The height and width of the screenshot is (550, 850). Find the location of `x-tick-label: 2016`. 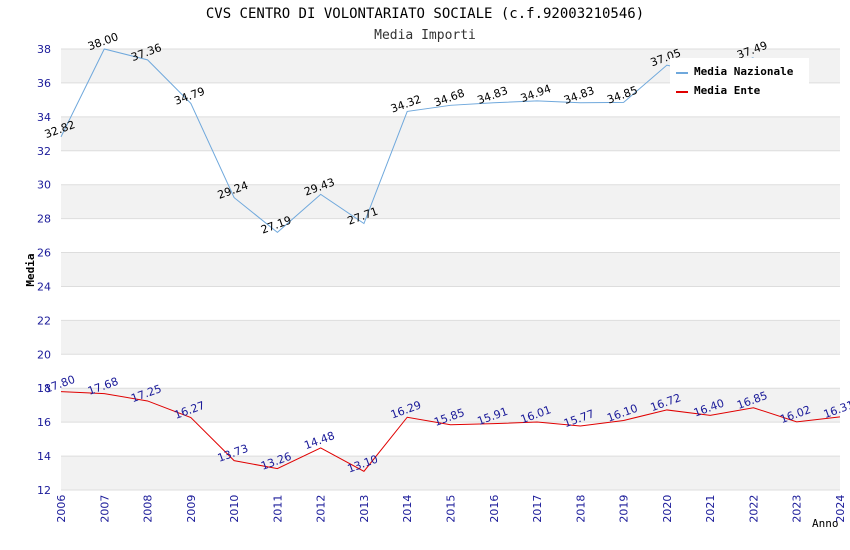

x-tick-label: 2016 is located at coordinates (494, 509).